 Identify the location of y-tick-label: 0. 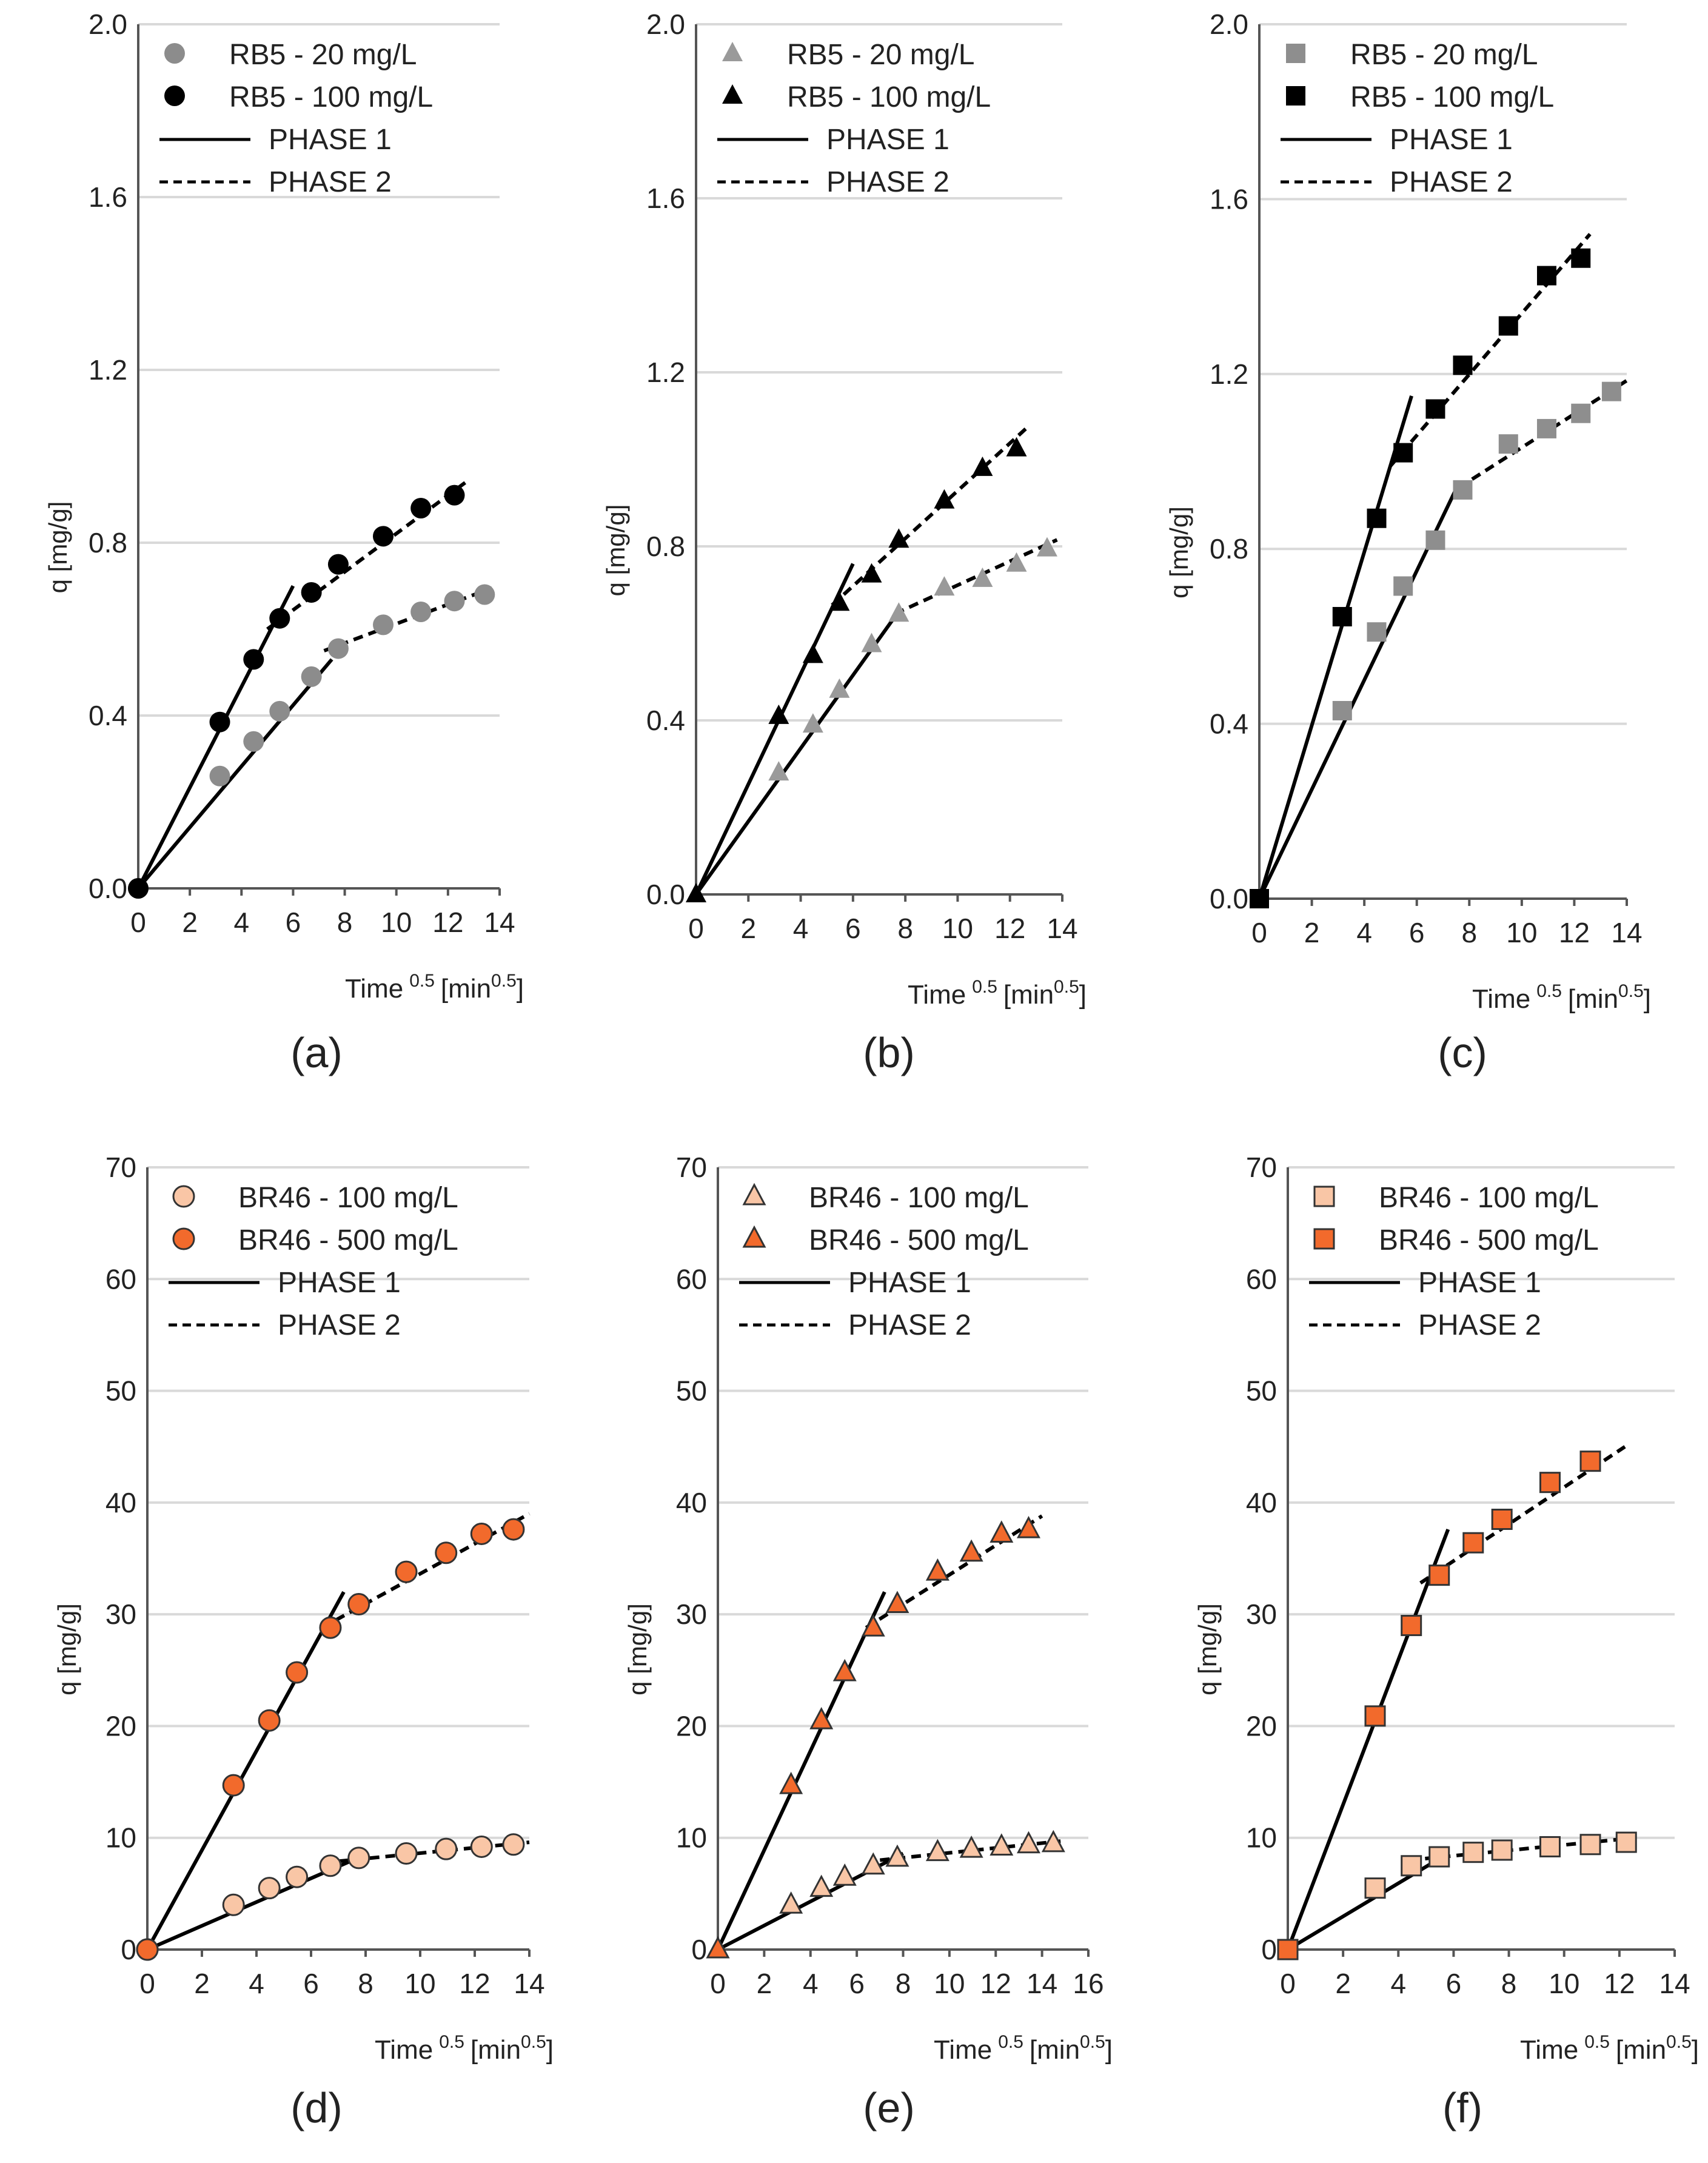
(1269, 1950).